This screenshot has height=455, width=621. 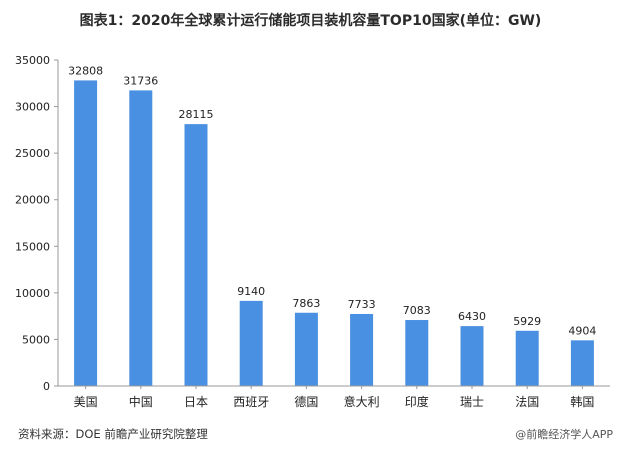 I want to click on data-label: 6430, so click(x=472, y=316).